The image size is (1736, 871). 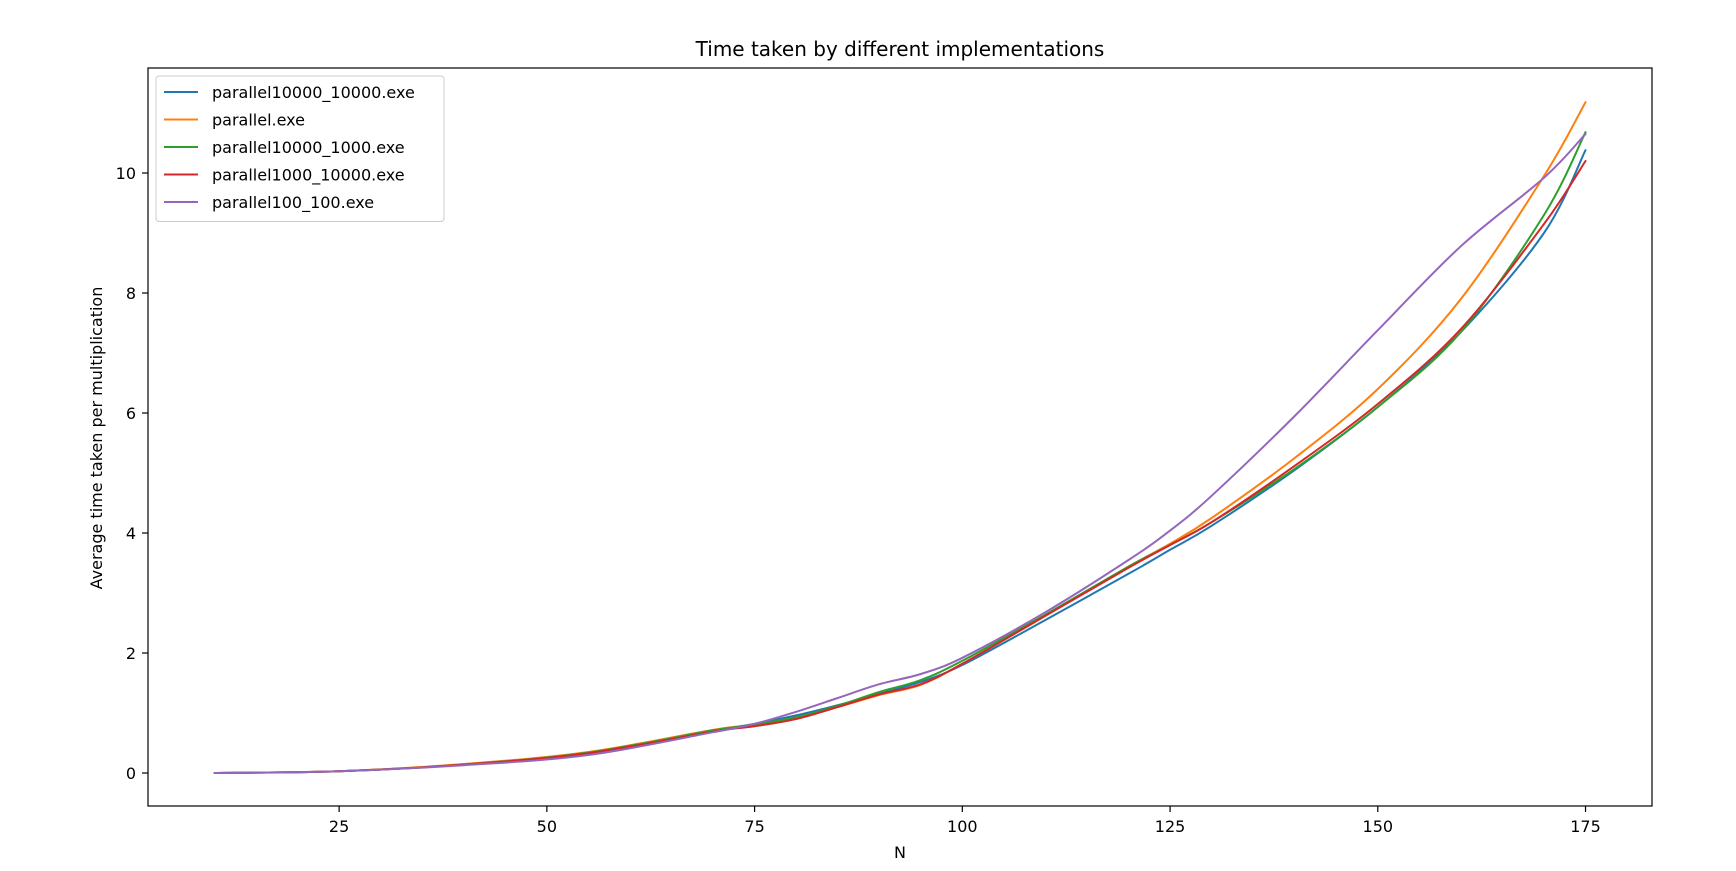 What do you see at coordinates (131, 653) in the screenshot?
I see `y-tick-label: 2` at bounding box center [131, 653].